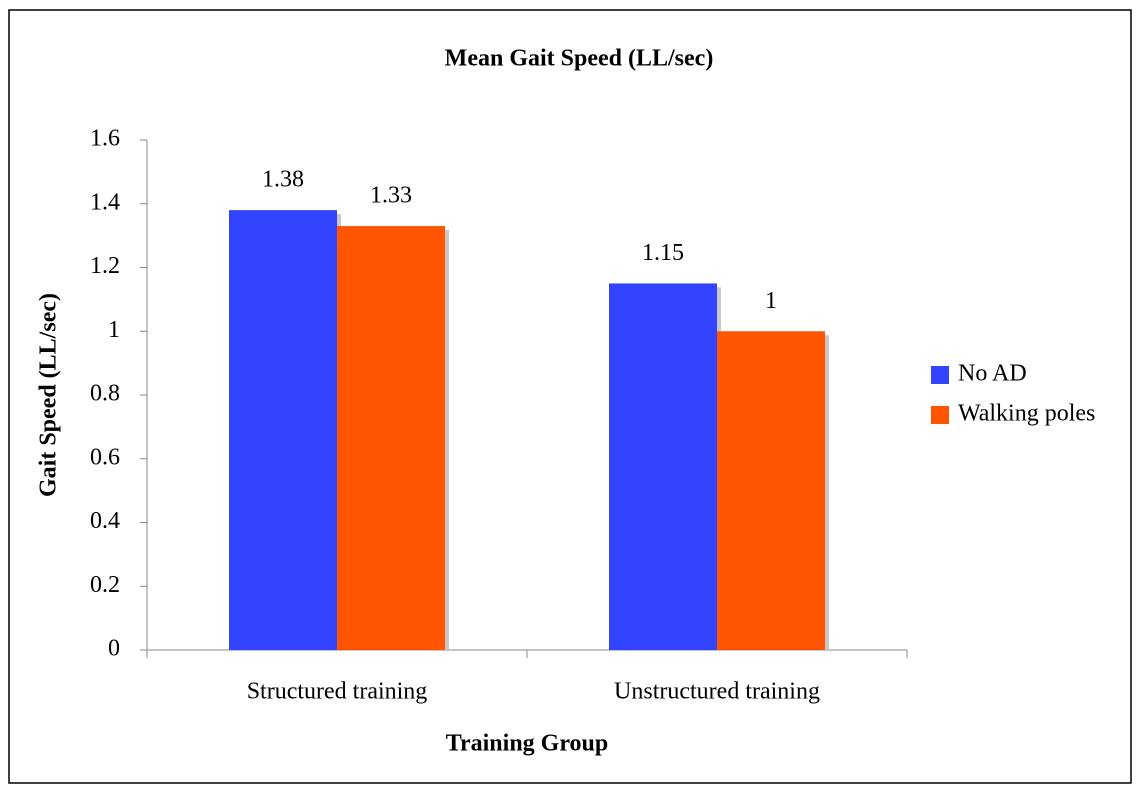 The height and width of the screenshot is (787, 1138). What do you see at coordinates (114, 649) in the screenshot?
I see `y-tick-label: 0` at bounding box center [114, 649].